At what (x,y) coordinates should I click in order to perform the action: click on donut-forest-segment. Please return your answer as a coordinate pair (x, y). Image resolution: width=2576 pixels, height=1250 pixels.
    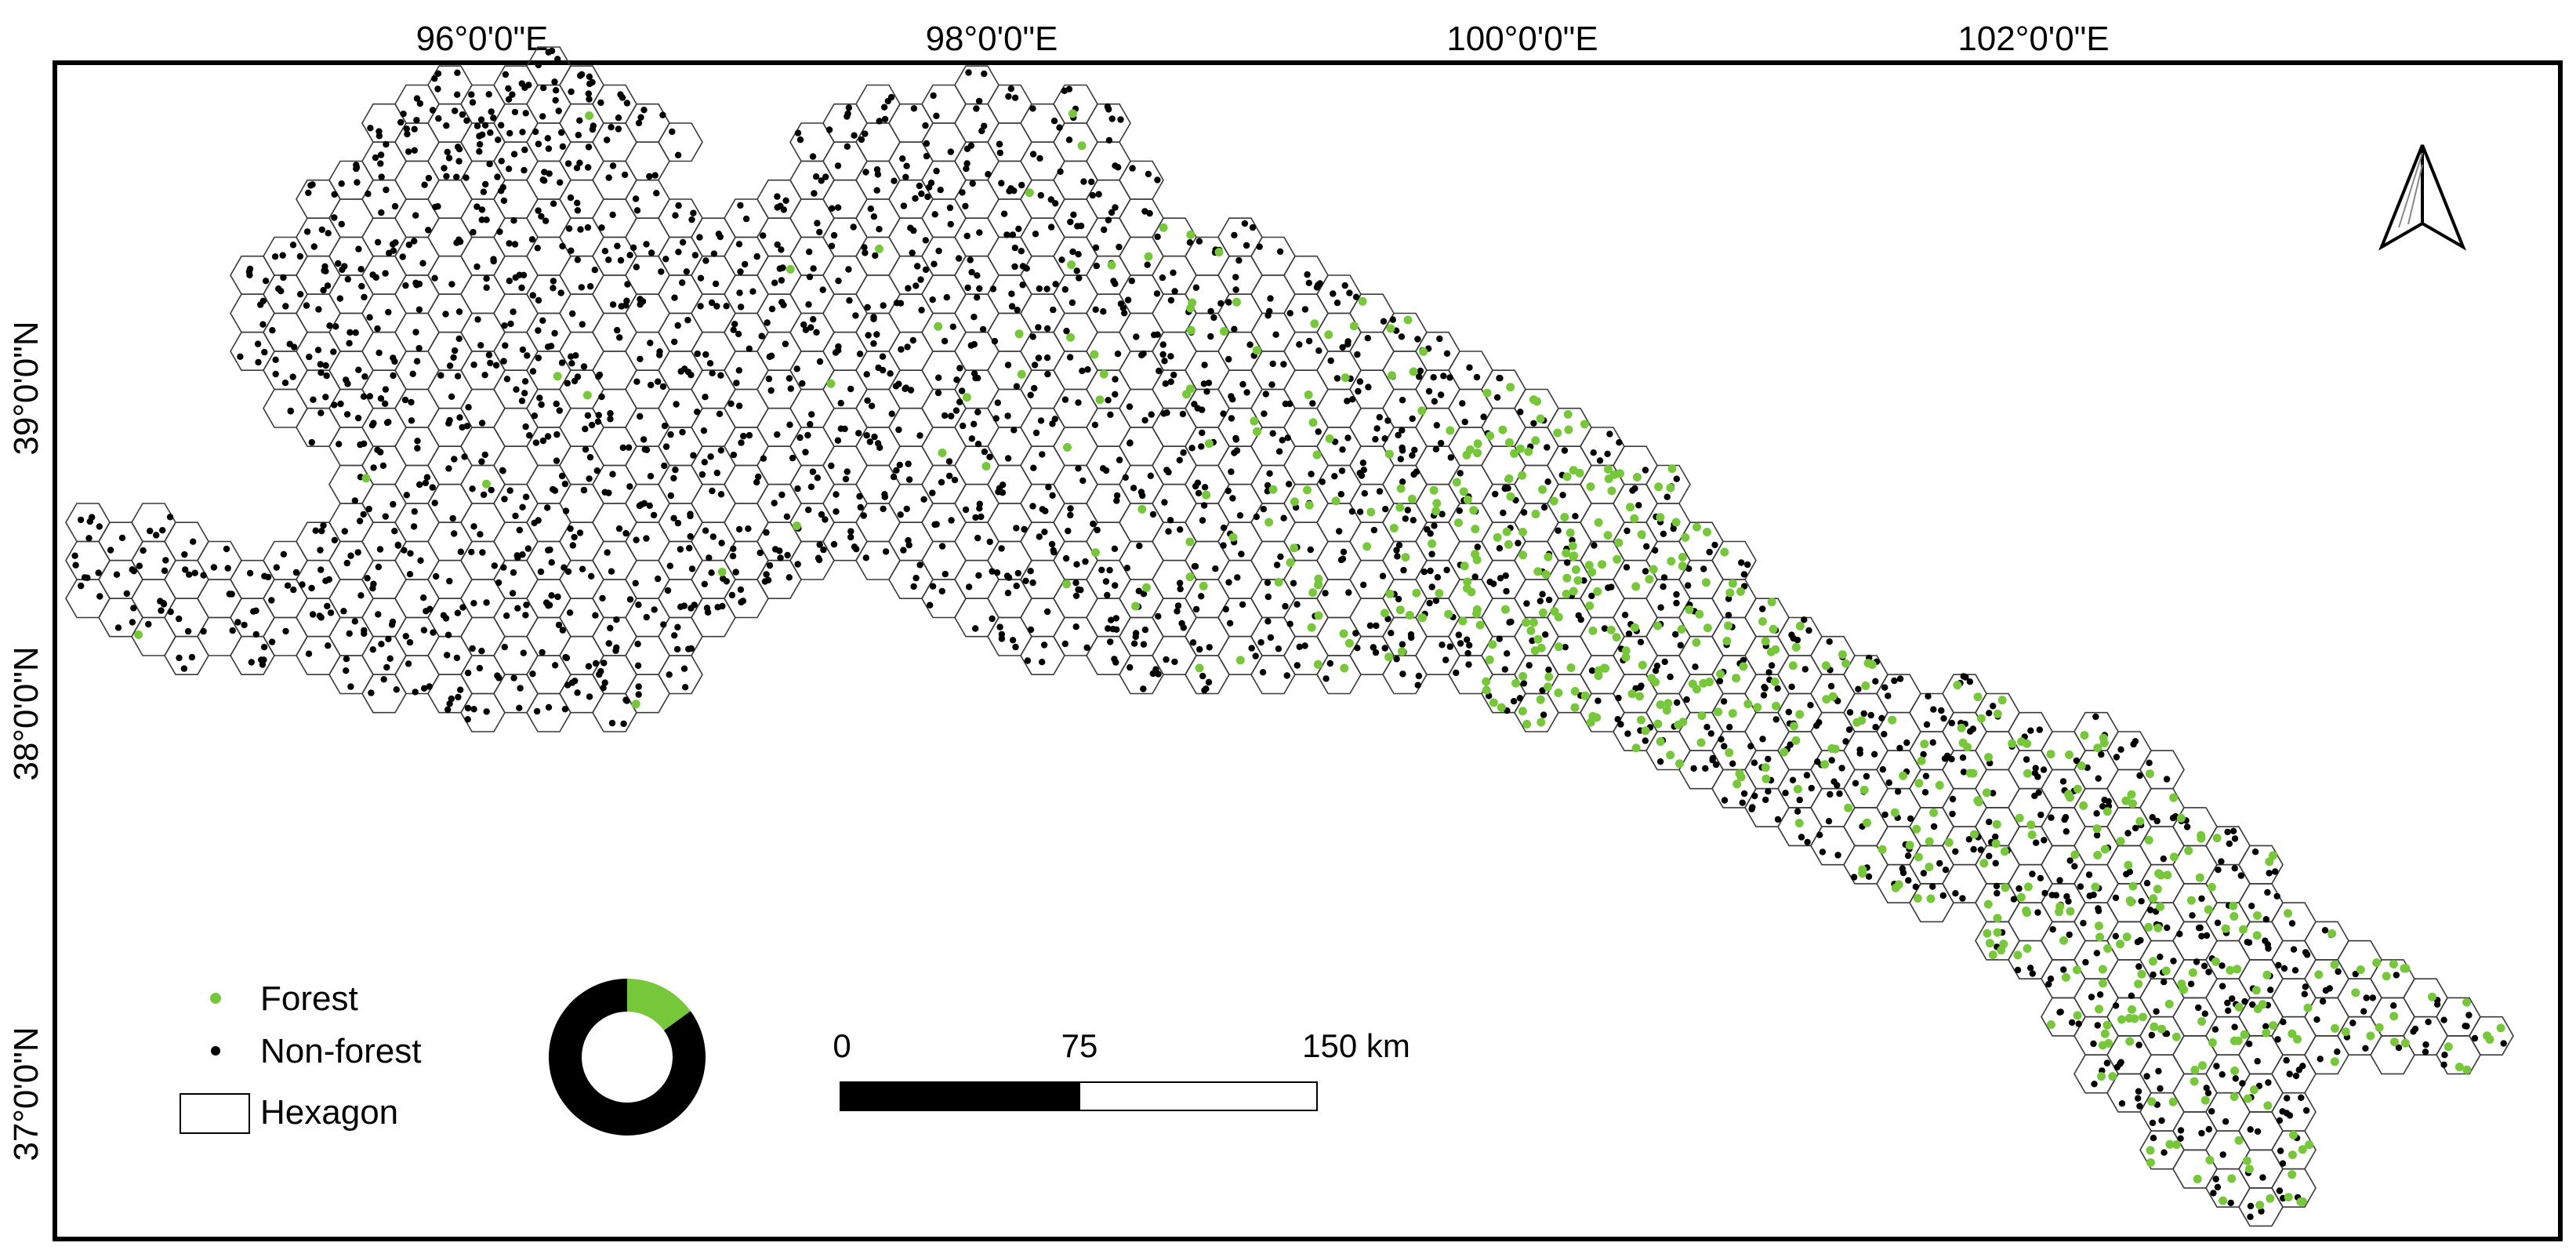
    Looking at the image, I should click on (659, 1004).